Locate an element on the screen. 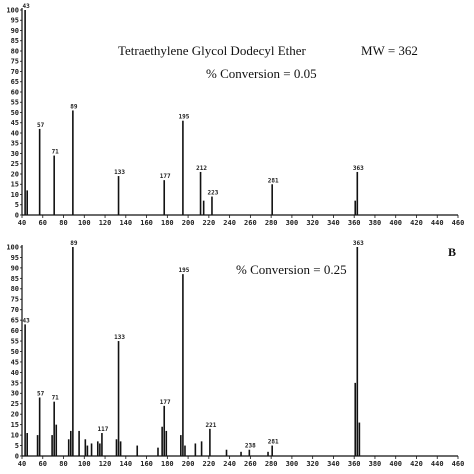 The image size is (474, 474). peak-label-a: 57 is located at coordinates (41, 125).